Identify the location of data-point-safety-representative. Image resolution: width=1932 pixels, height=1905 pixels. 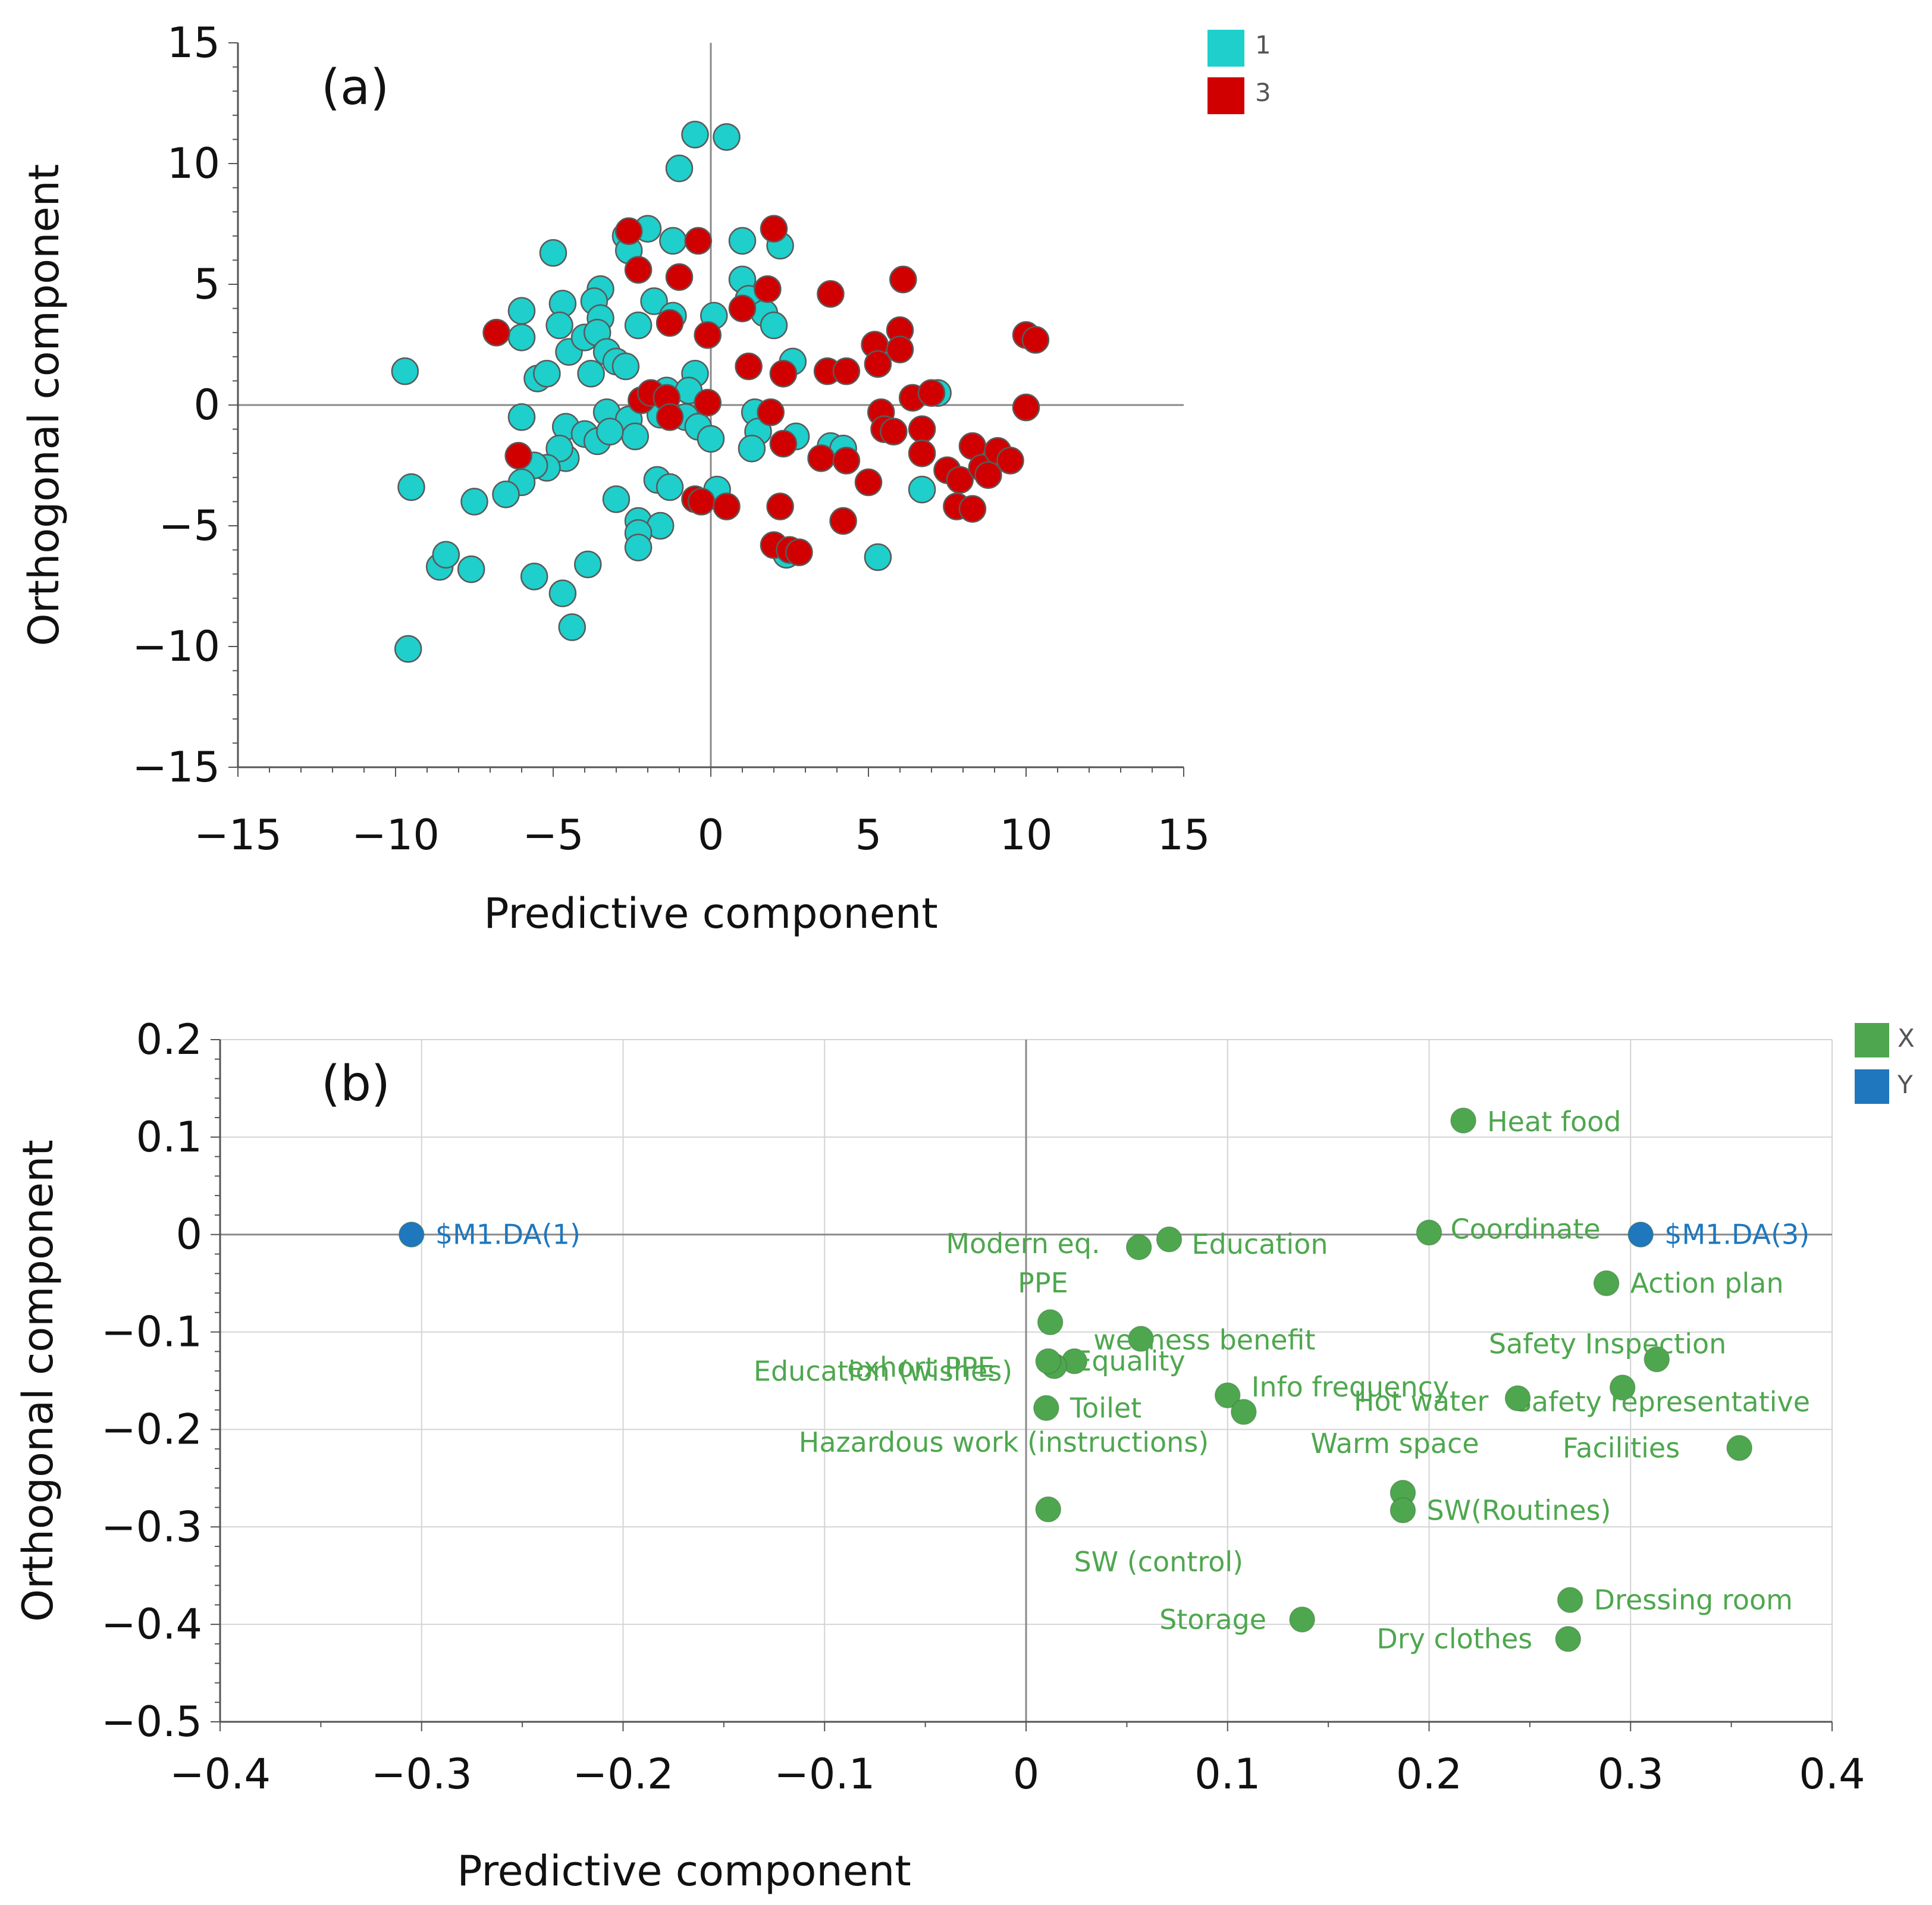
(1622, 1387).